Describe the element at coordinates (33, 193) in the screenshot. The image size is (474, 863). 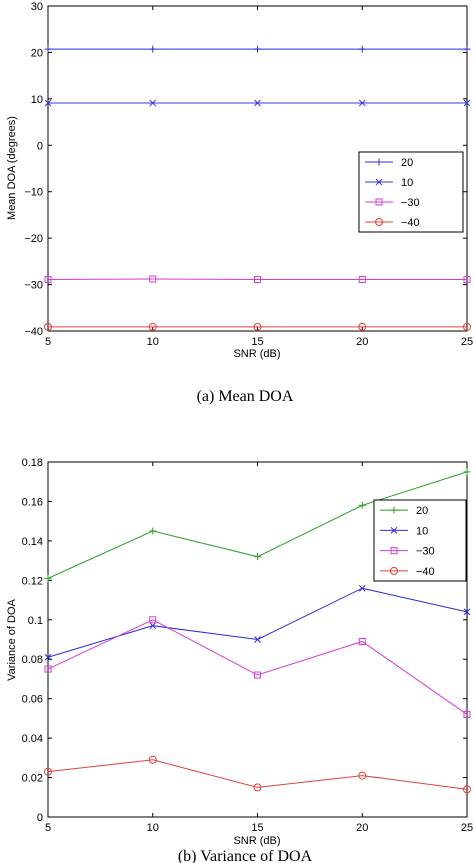
I see `y-tick-label: −10` at that location.